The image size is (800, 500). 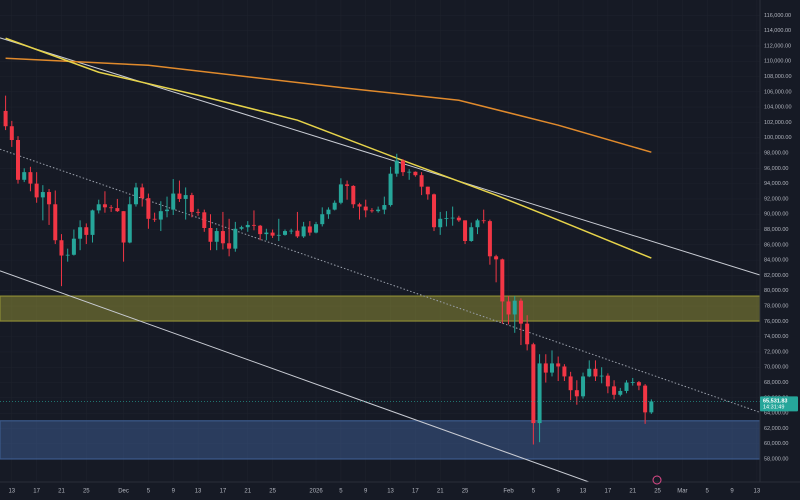 What do you see at coordinates (778, 123) in the screenshot?
I see `y-tick-label: 102,000.00` at bounding box center [778, 123].